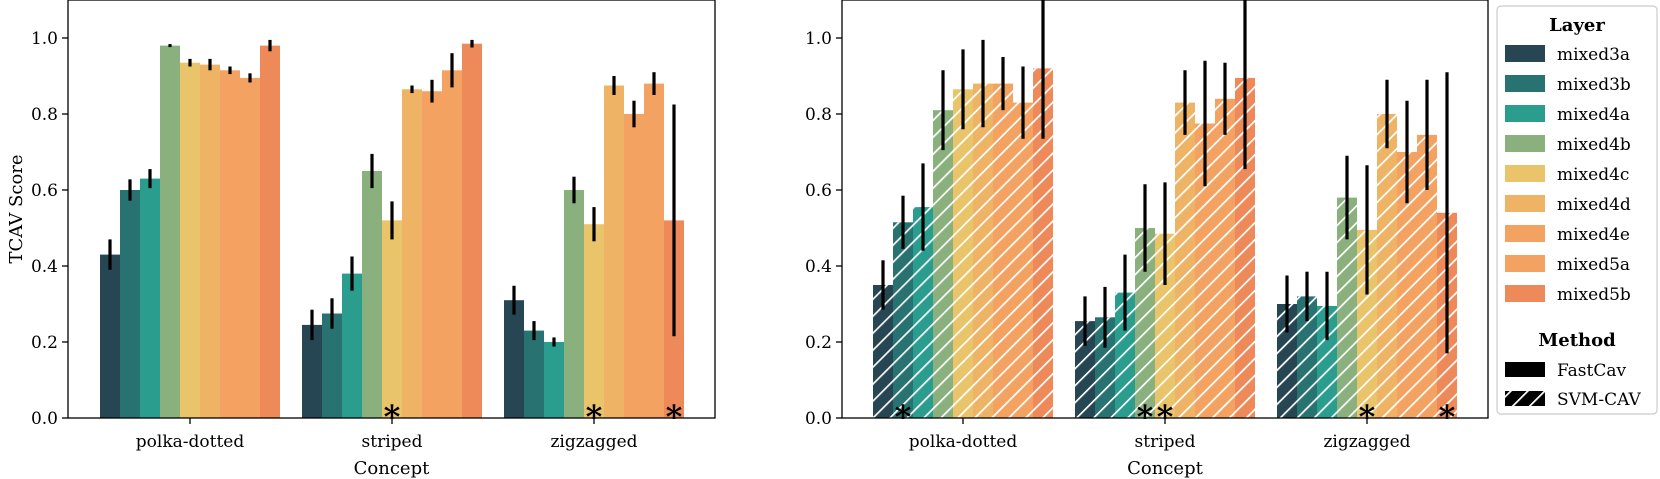  I want to click on fastcav-bar-polka-dotted-mixed3a, so click(110, 336).